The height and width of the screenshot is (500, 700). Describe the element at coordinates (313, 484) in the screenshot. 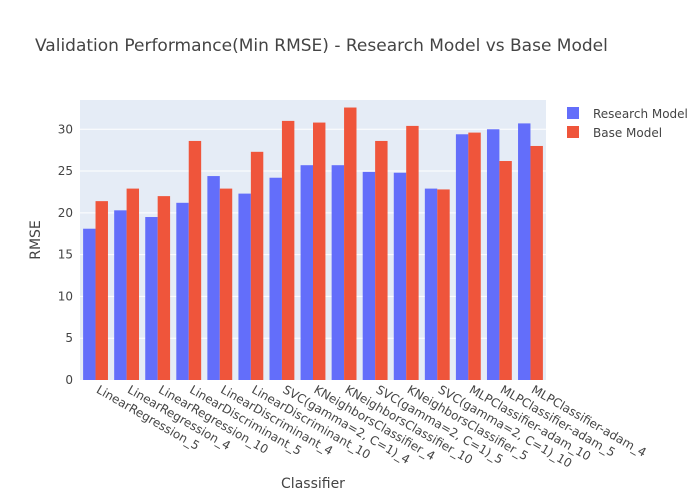

I see `x-axis-title: Classifier` at that location.